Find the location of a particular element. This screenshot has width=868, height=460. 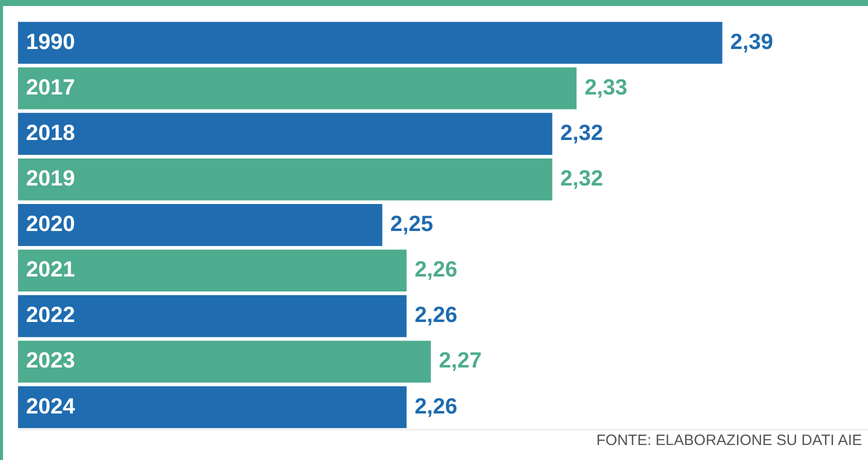

y-tick-label: 1990 is located at coordinates (50, 41).